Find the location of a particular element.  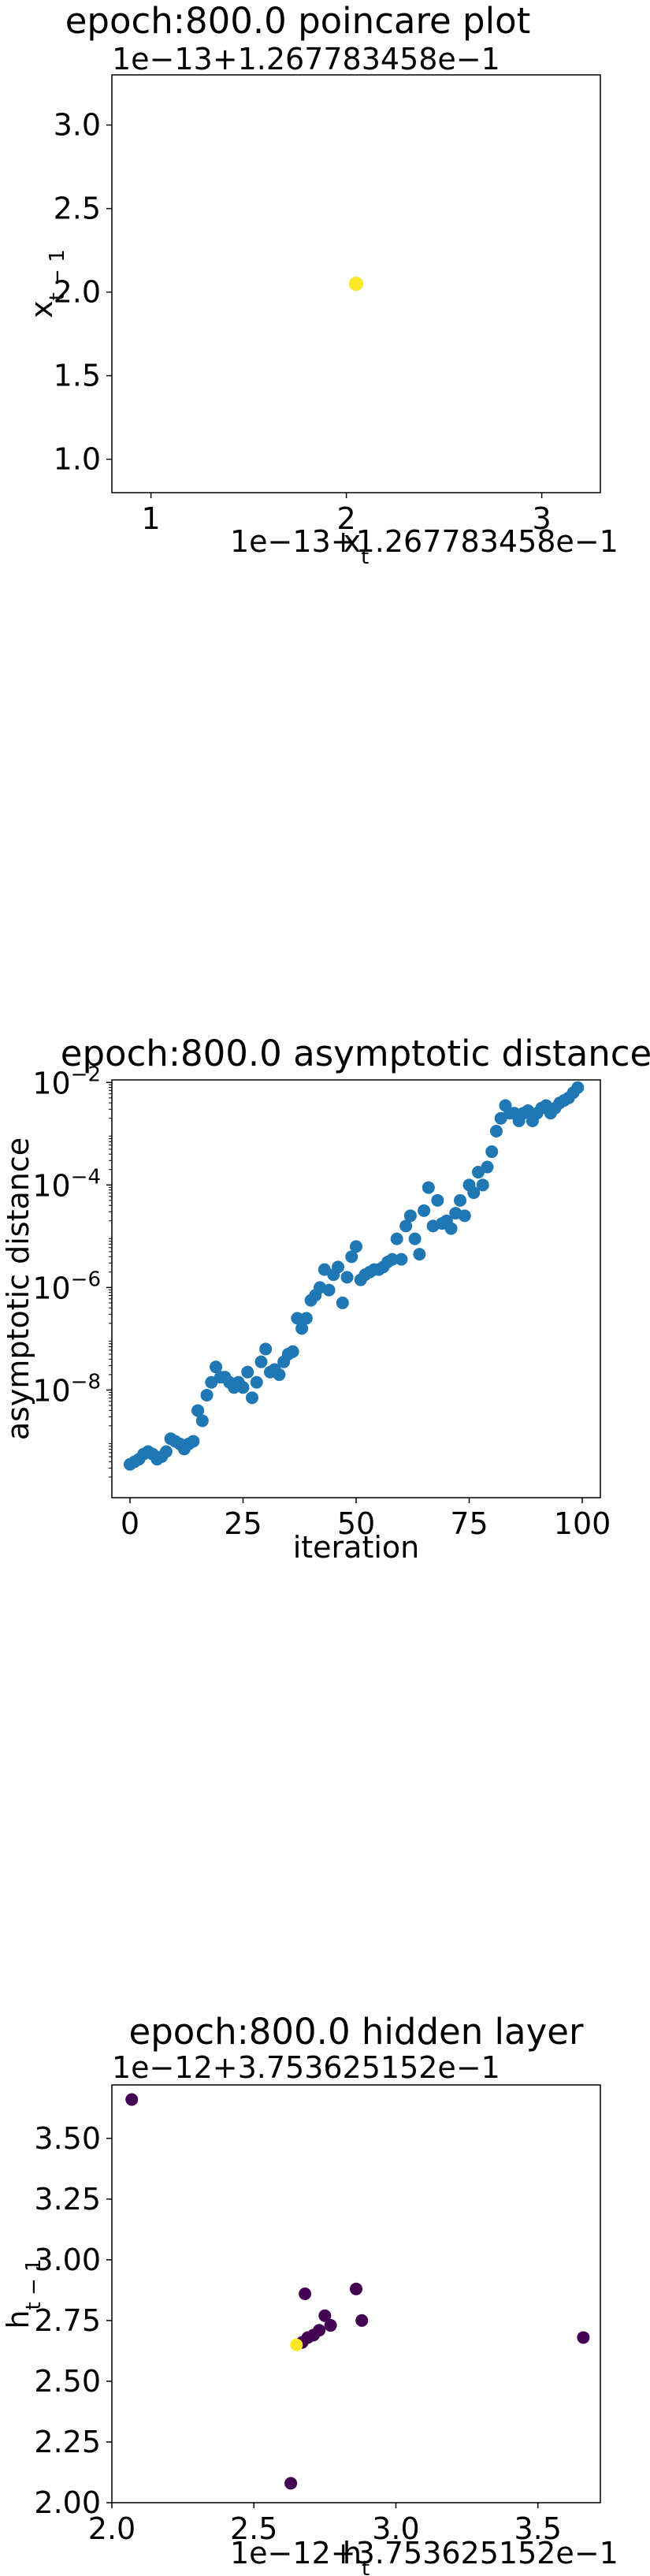

poincare-x-offset-text: 1e−13+1.267783458e−1 is located at coordinates (424, 541).